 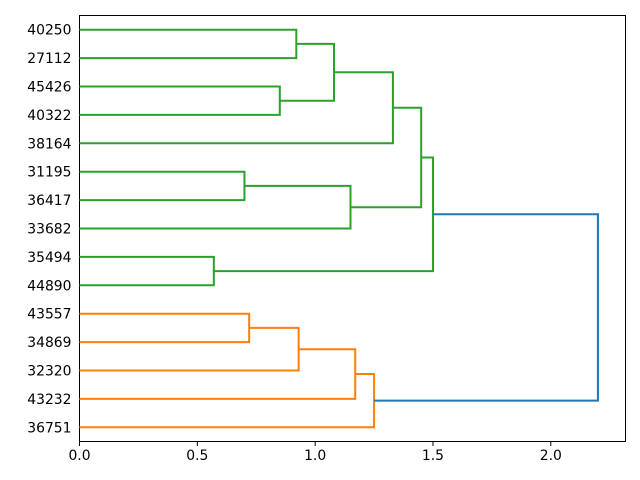 I want to click on x-tick-label: 0.0, so click(x=79, y=456).